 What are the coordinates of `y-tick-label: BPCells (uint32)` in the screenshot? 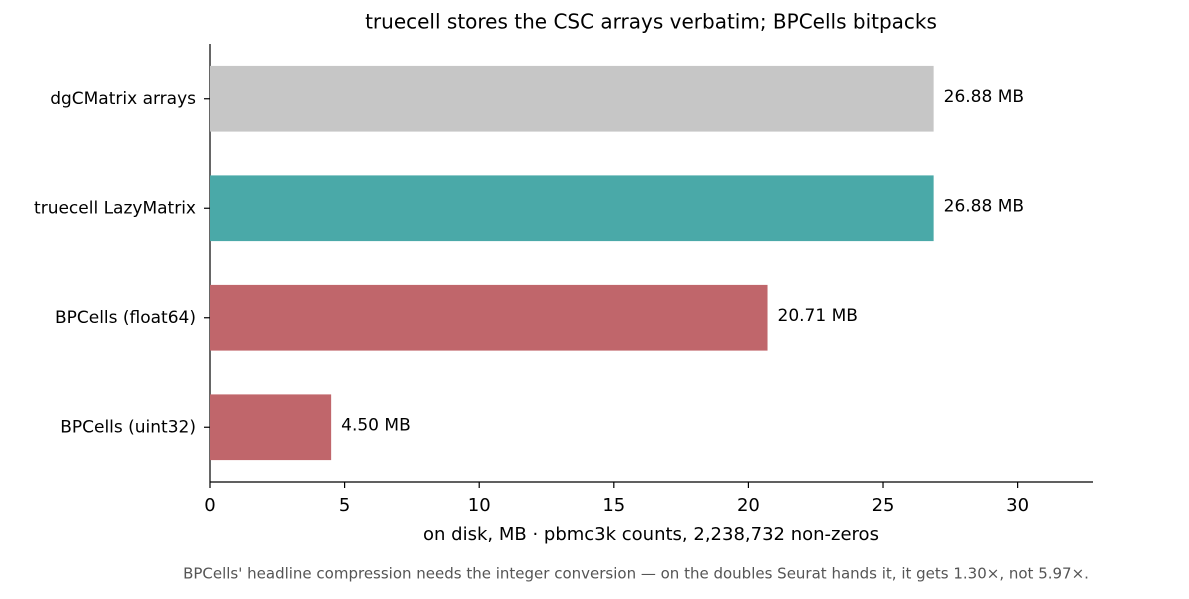 It's located at (128, 427).